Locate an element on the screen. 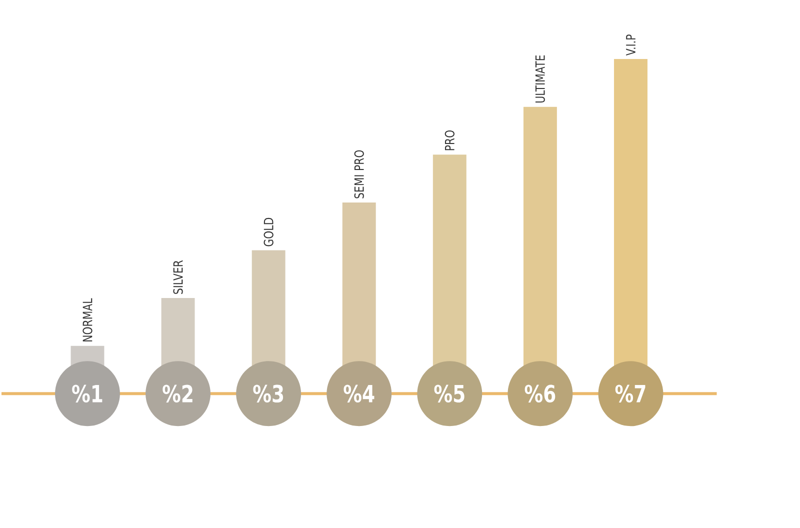  data-label: %5 is located at coordinates (449, 393).